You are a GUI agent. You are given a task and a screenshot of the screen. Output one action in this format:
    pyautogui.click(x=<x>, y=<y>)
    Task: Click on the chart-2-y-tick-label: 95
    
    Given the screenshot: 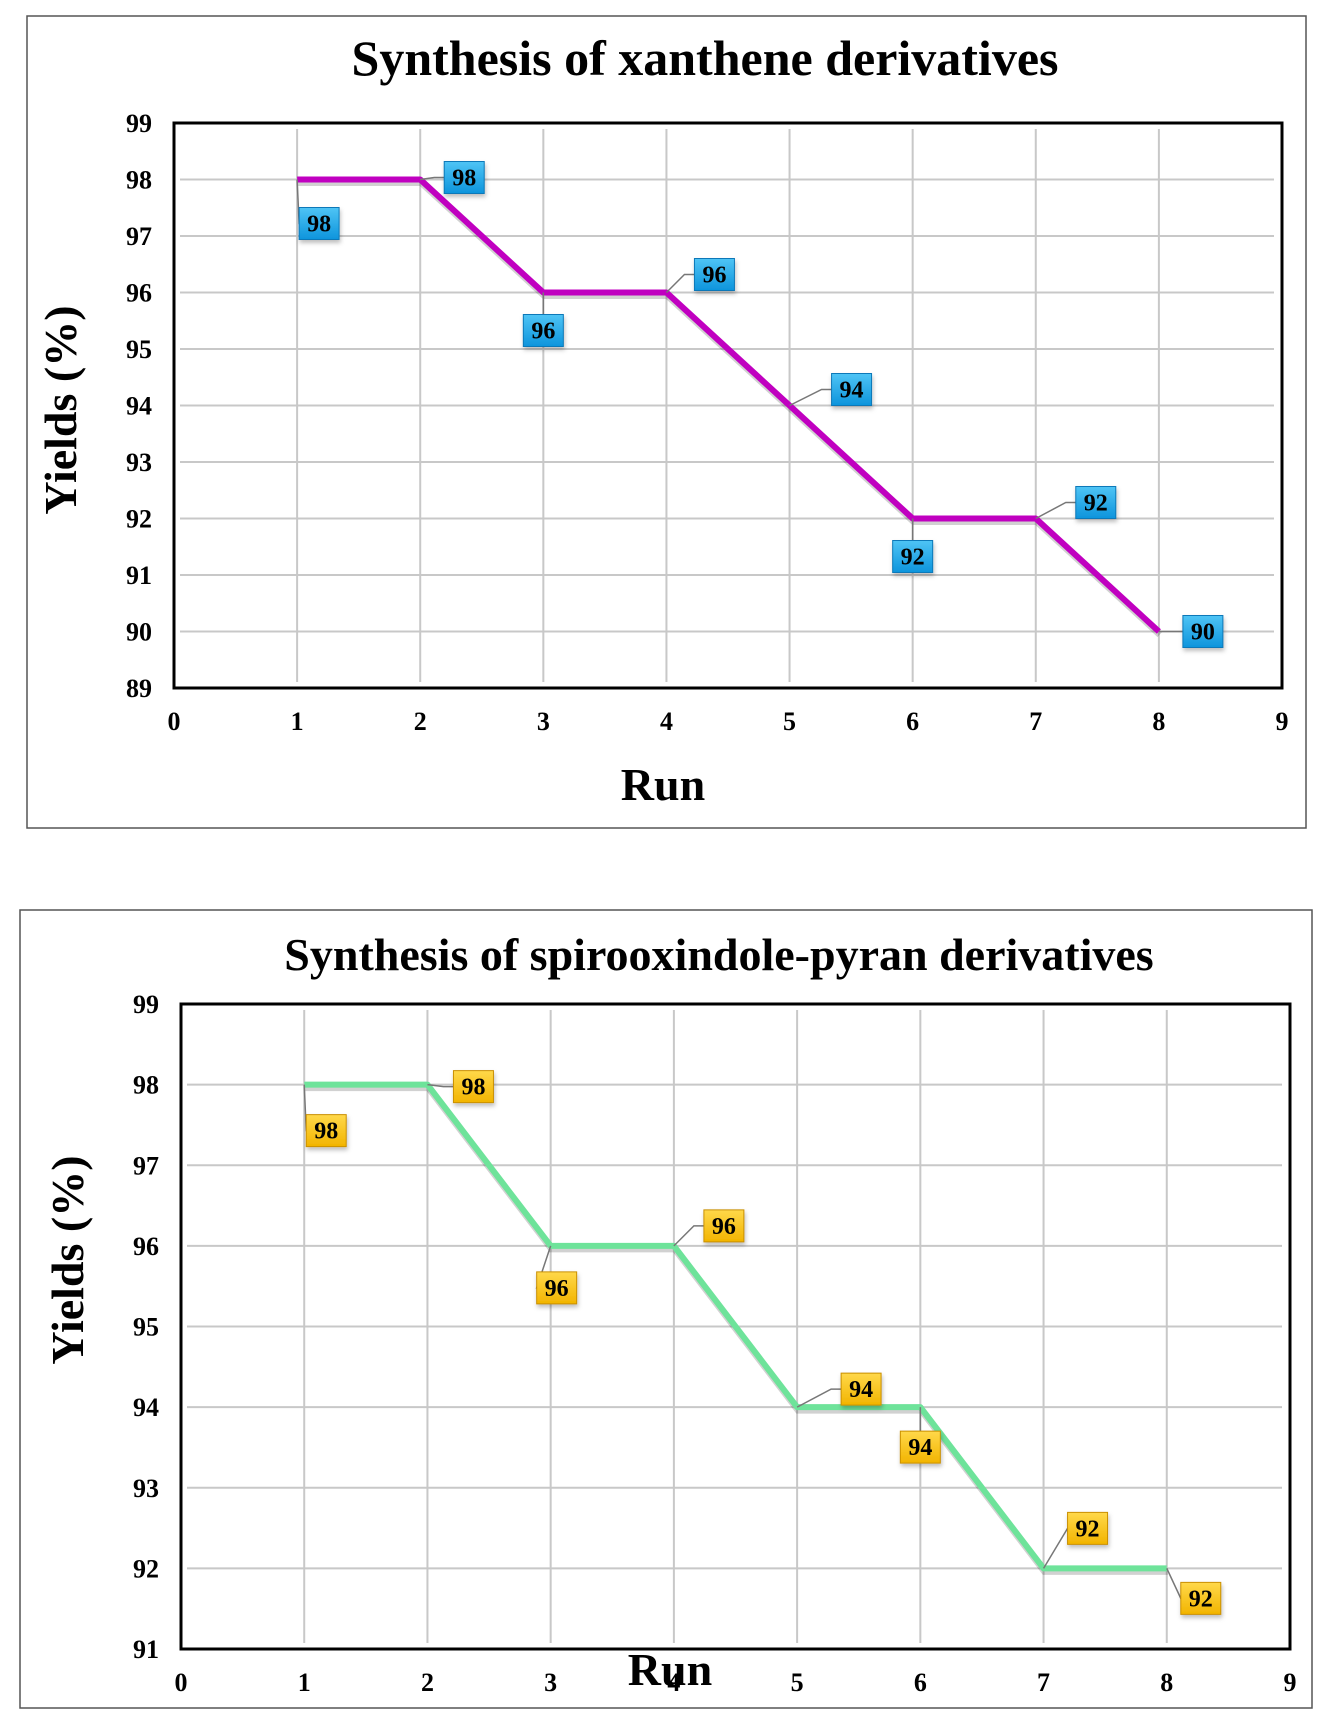 What is the action you would take?
    pyautogui.click(x=146, y=1327)
    